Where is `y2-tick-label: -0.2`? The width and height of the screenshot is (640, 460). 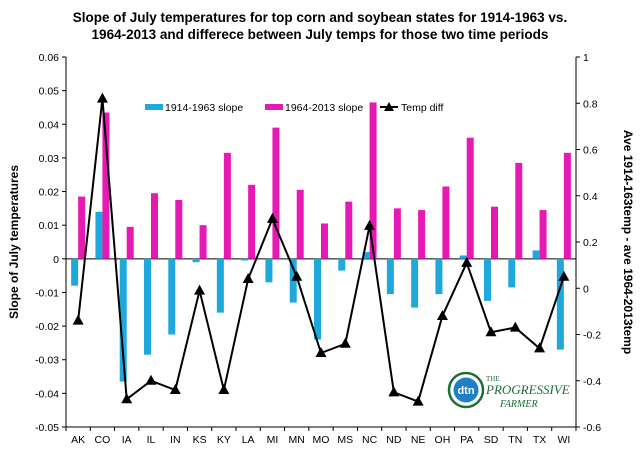
y2-tick-label: -0.2 is located at coordinates (592, 336).